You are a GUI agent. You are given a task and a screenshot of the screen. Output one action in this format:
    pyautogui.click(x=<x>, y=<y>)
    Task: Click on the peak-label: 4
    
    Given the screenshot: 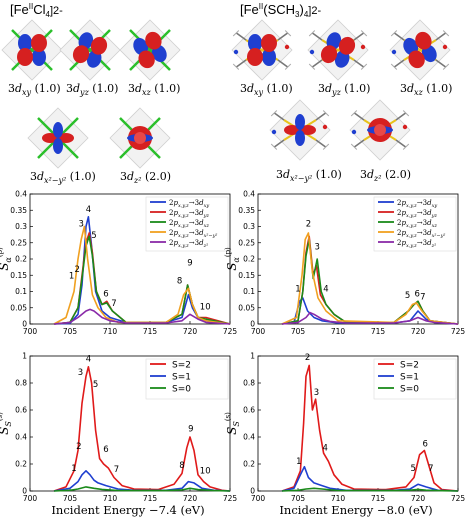 What is the action you would take?
    pyautogui.click(x=88, y=359)
    